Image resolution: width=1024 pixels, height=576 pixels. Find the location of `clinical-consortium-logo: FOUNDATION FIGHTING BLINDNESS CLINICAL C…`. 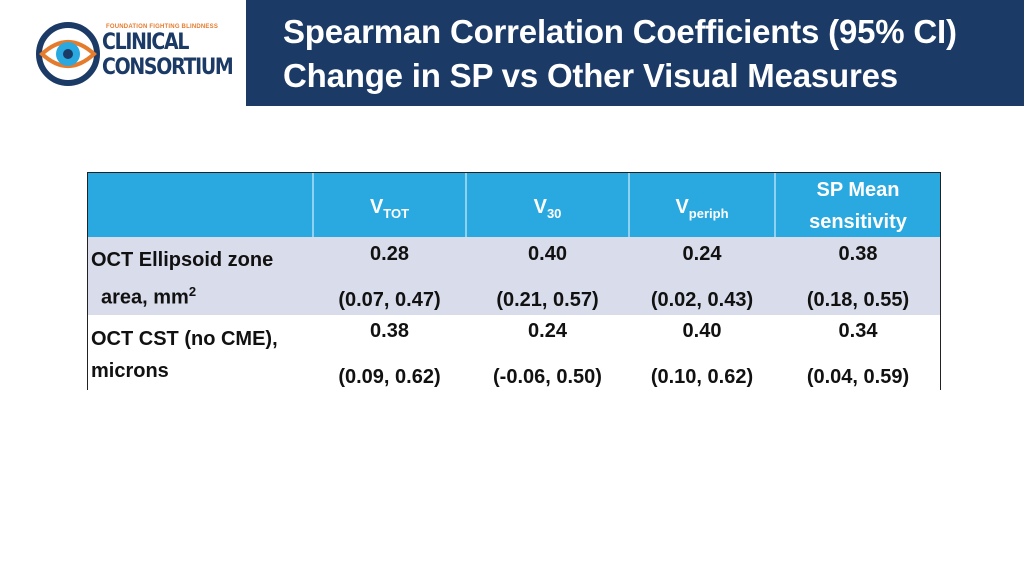

clinical-consortium-logo: FOUNDATION FIGHTING BLINDNESS CLINICAL C… is located at coordinates (141, 55).